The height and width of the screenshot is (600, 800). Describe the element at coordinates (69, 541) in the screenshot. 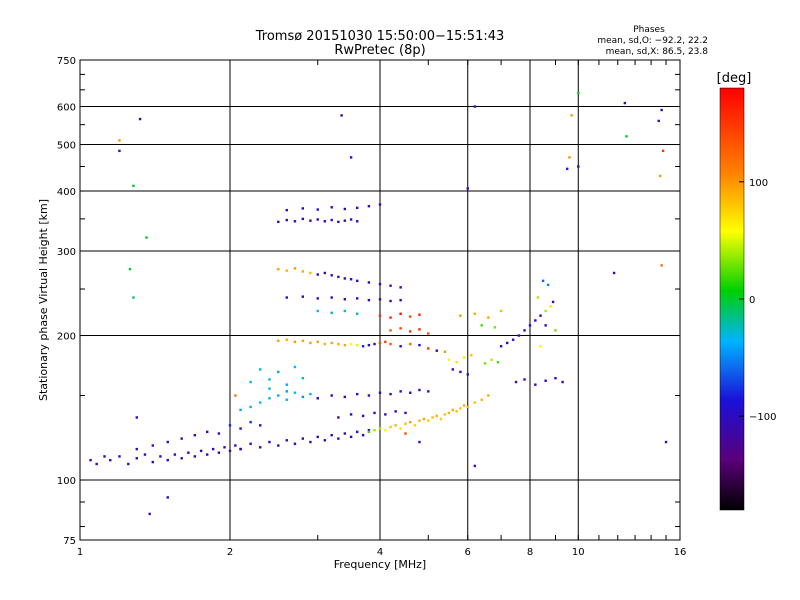

I see `y-tick-label: 75` at that location.